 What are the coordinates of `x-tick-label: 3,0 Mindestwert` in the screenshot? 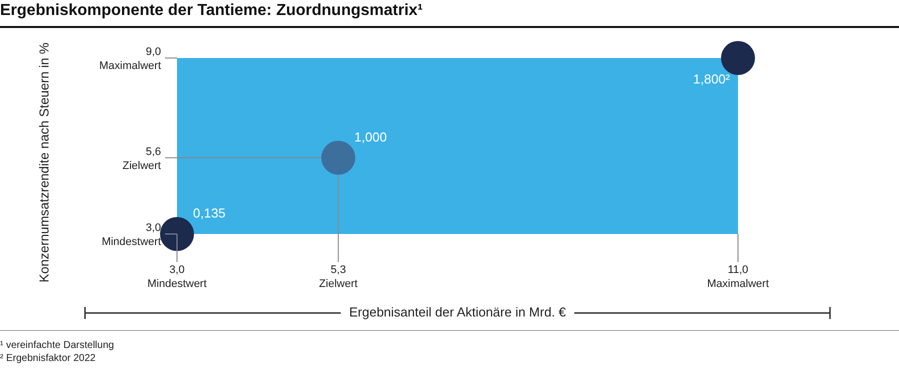 It's located at (177, 277).